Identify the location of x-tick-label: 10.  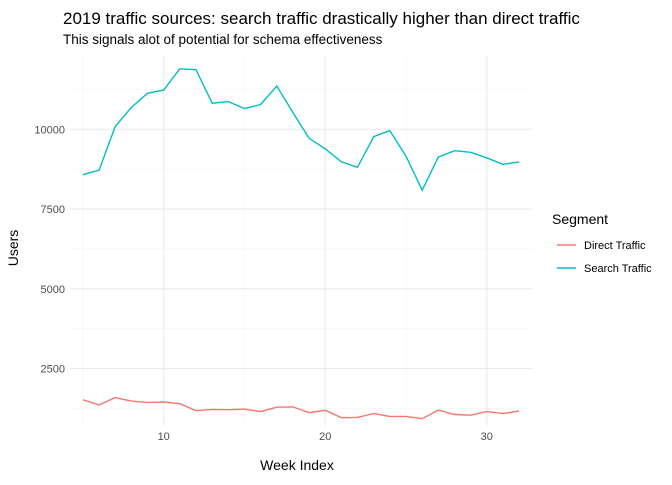
(164, 437).